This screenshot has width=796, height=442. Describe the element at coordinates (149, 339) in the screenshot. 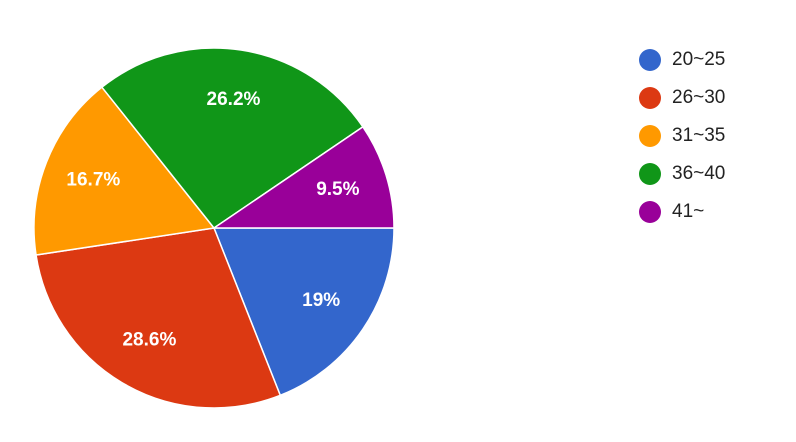

I see `slice-label: 28.6%` at that location.